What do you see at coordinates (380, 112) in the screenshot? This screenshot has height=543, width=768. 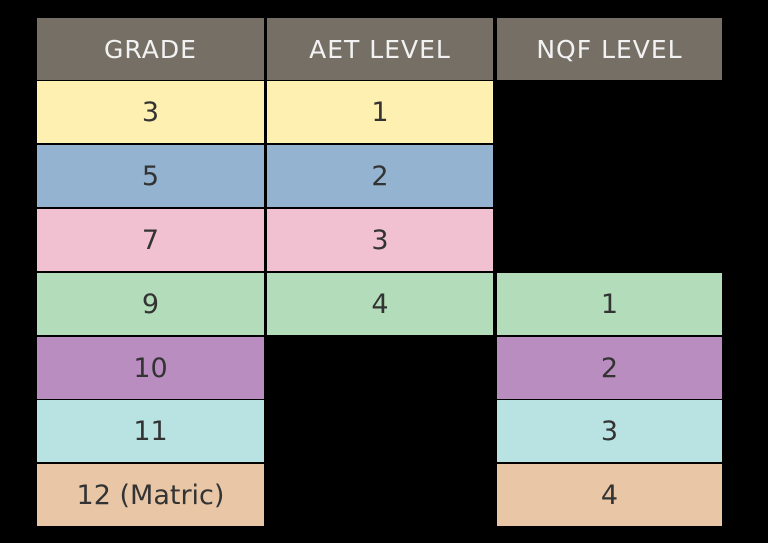 I see `cell-aet: 1` at bounding box center [380, 112].